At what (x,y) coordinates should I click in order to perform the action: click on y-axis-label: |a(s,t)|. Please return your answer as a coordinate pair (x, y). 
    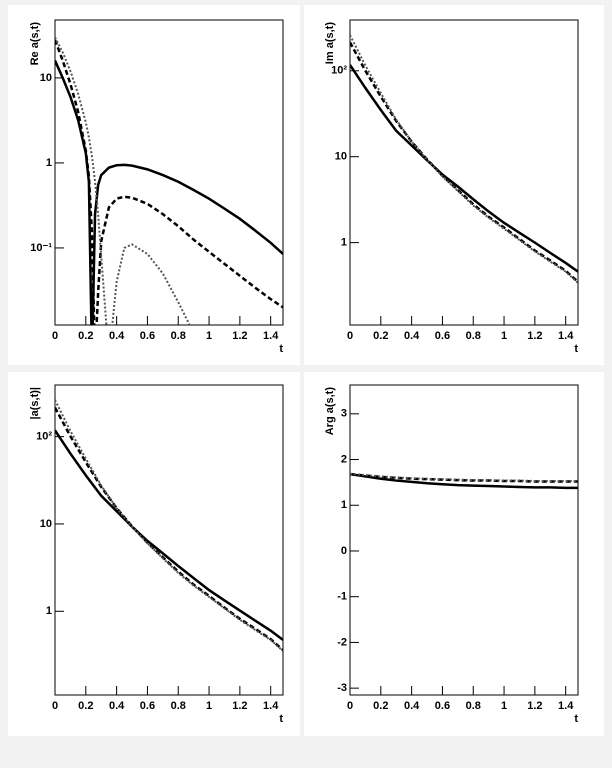
    Looking at the image, I should click on (35, 403).